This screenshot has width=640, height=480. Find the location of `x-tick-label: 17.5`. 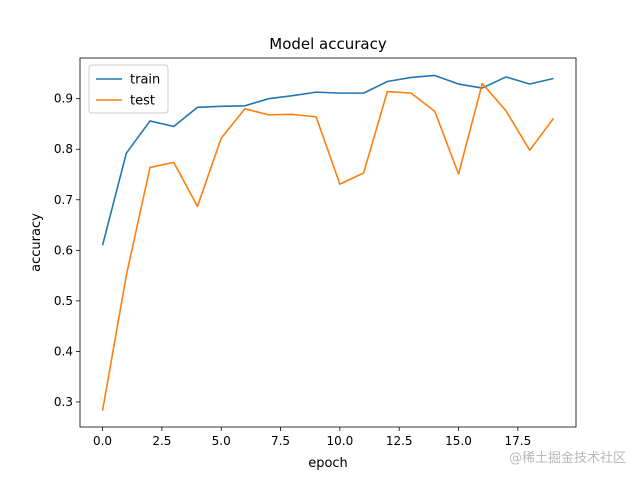

x-tick-label: 17.5 is located at coordinates (517, 441).